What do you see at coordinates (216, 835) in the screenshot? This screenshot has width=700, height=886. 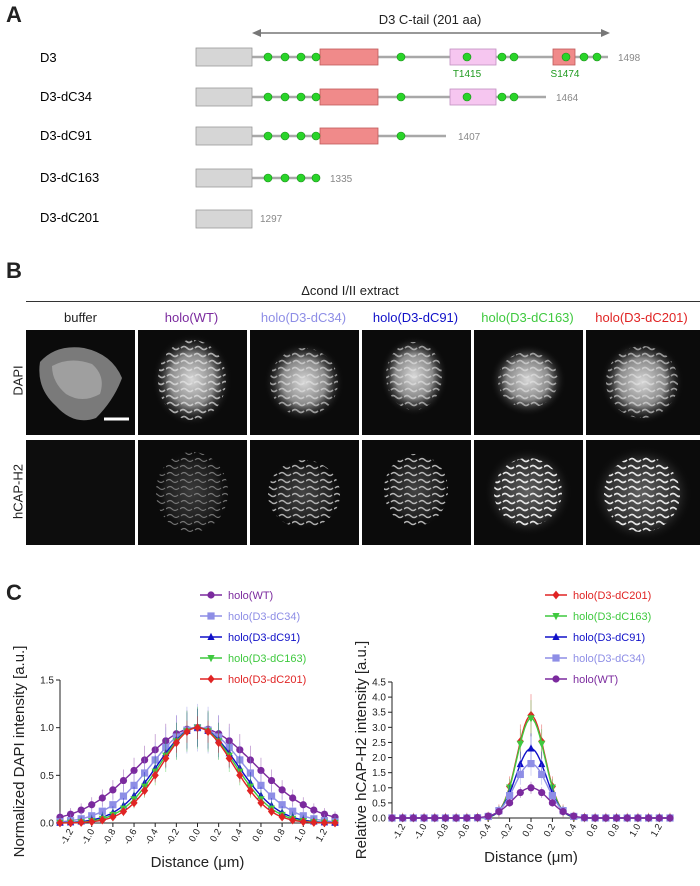 I see `x-tick-label: 0.2` at bounding box center [216, 835].